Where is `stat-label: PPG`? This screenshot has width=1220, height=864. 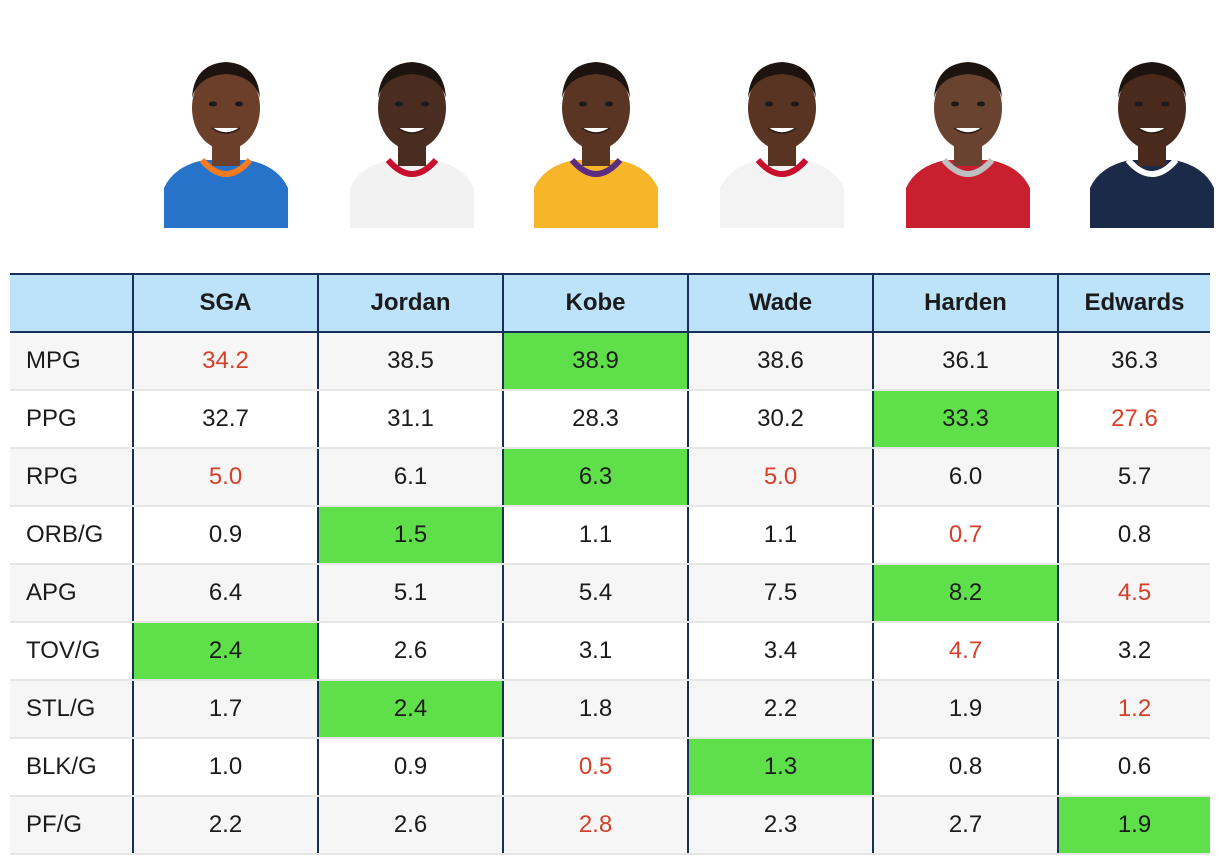 stat-label: PPG is located at coordinates (71, 419).